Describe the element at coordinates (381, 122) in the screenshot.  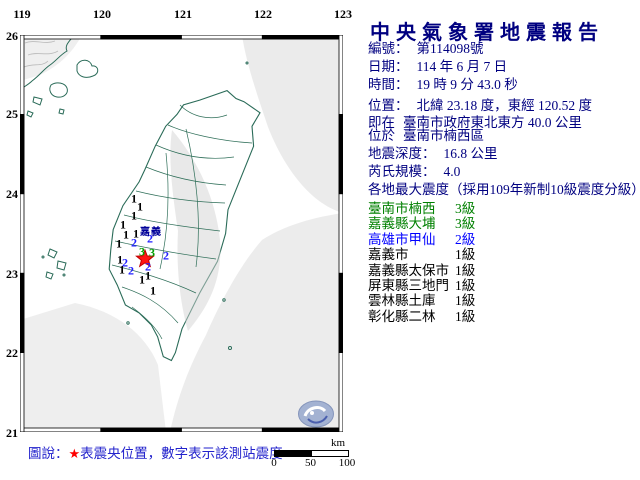
I see `field-label: 即在` at that location.